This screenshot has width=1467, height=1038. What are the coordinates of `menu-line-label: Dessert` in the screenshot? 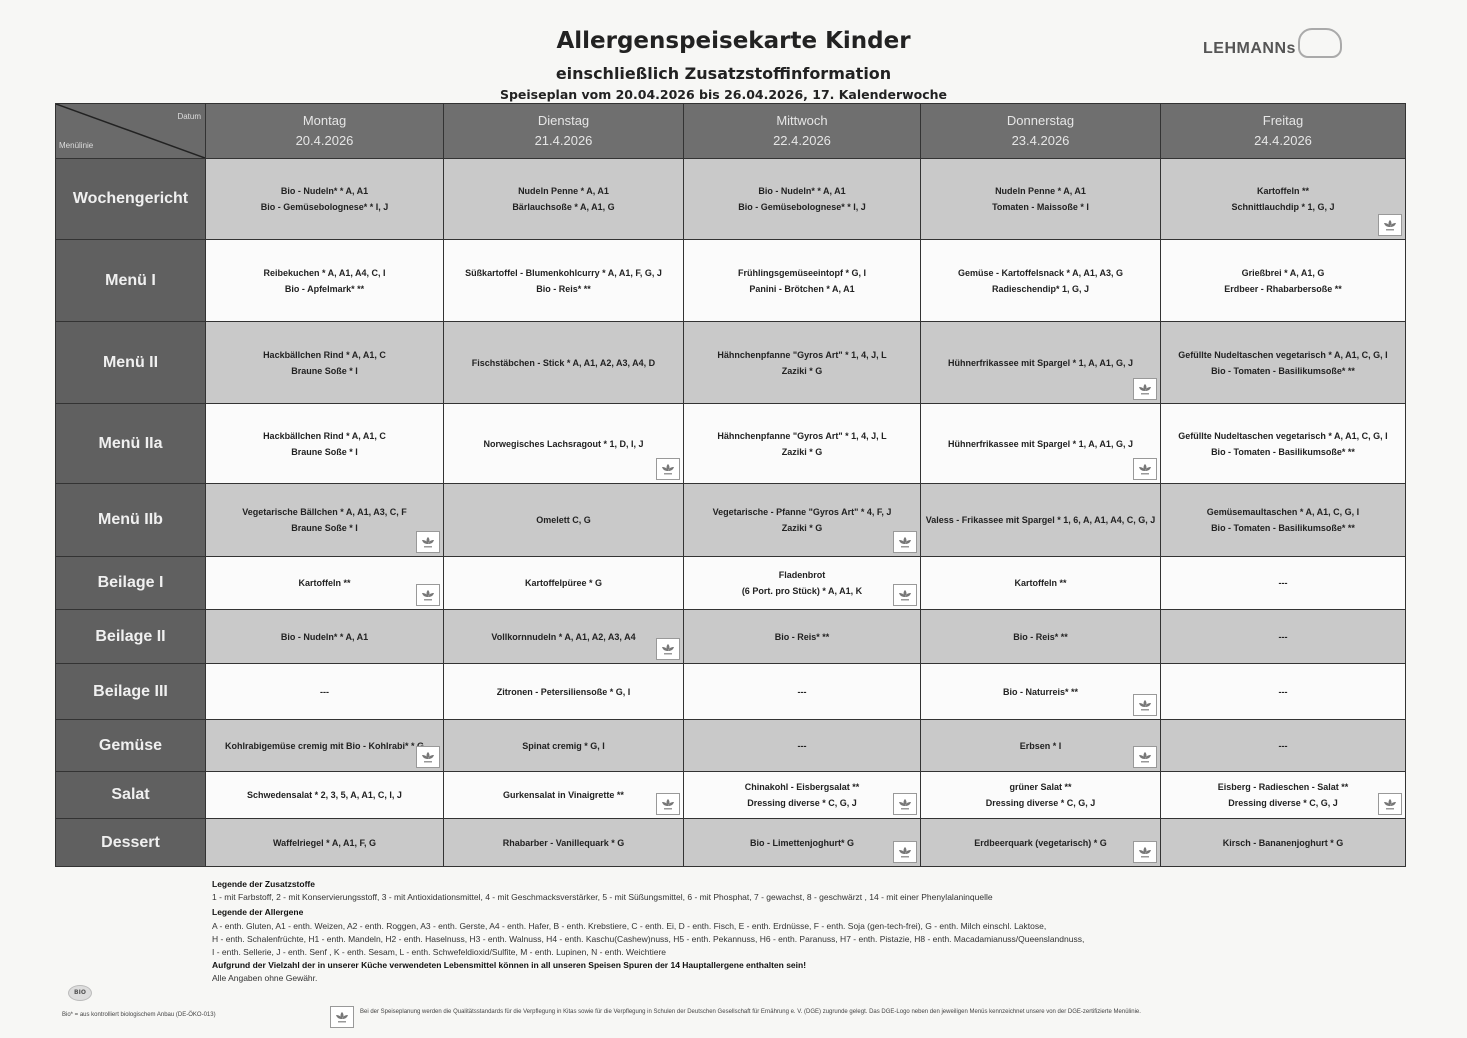 It's located at (130, 842).